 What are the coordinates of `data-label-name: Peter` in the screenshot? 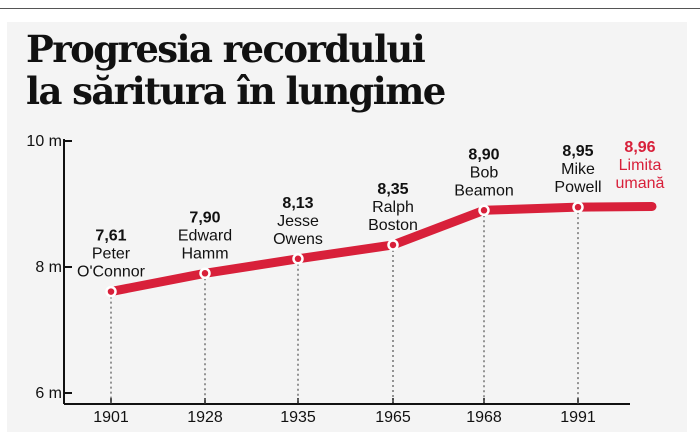 It's located at (111, 254).